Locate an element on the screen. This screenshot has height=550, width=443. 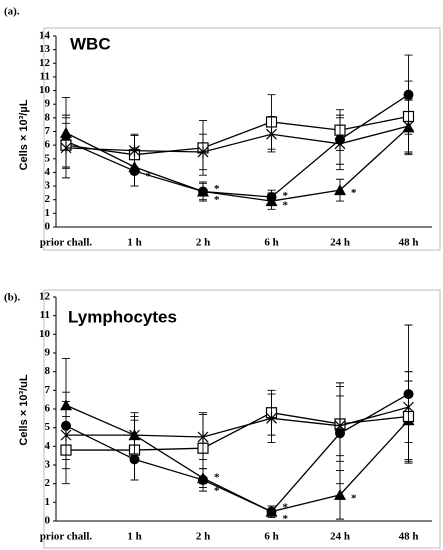
y-axis-label: Cells × 10³/uL is located at coordinates (24, 410).